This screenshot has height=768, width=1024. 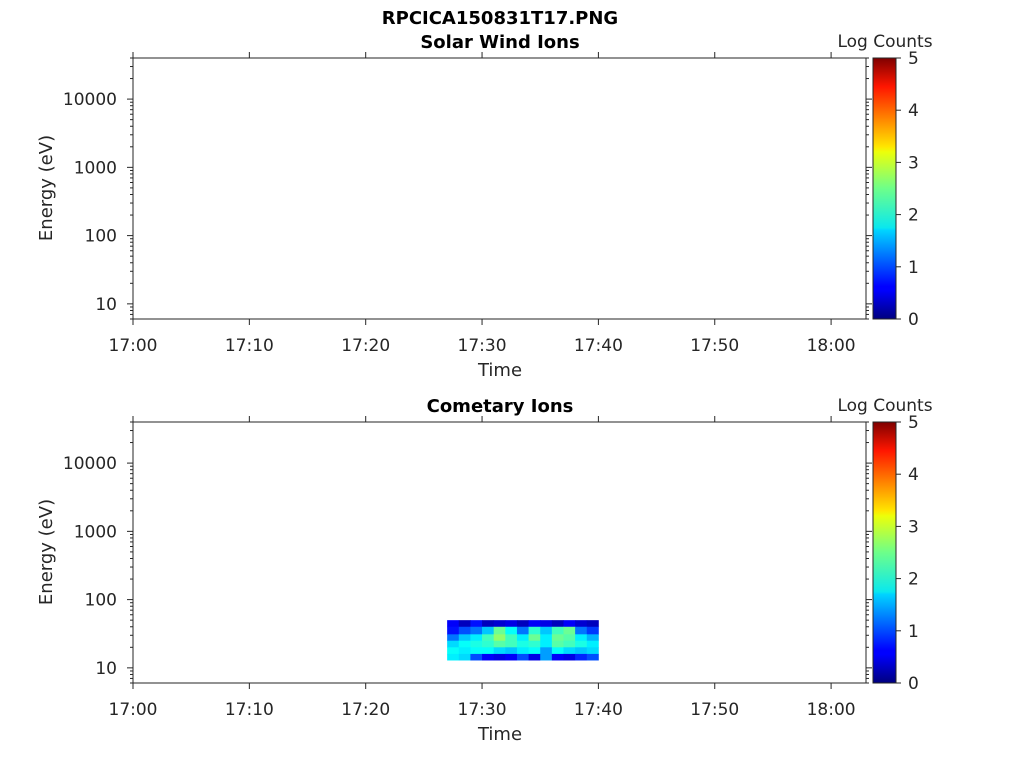 What do you see at coordinates (913, 475) in the screenshot?
I see `colorbar-tick-label: 4` at bounding box center [913, 475].